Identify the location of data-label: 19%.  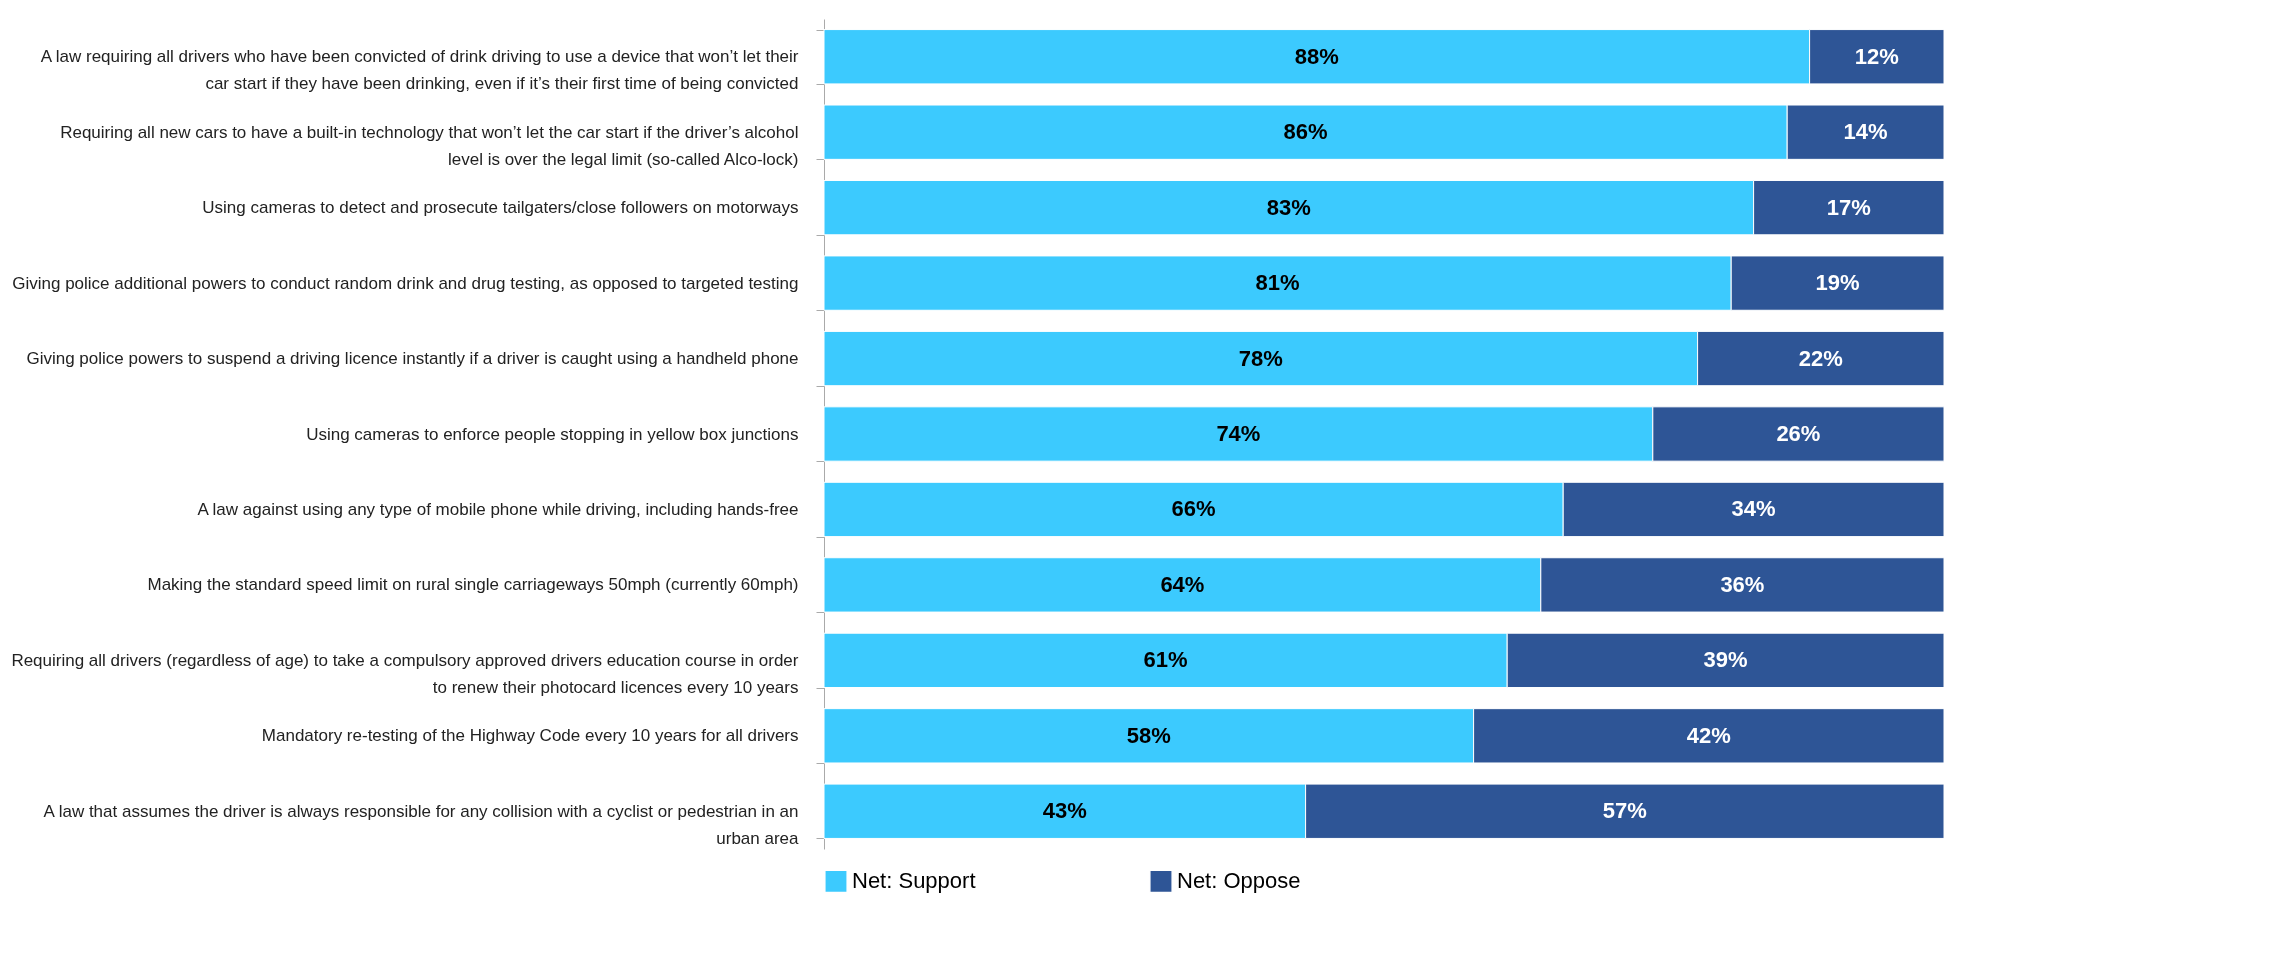
(1837, 283).